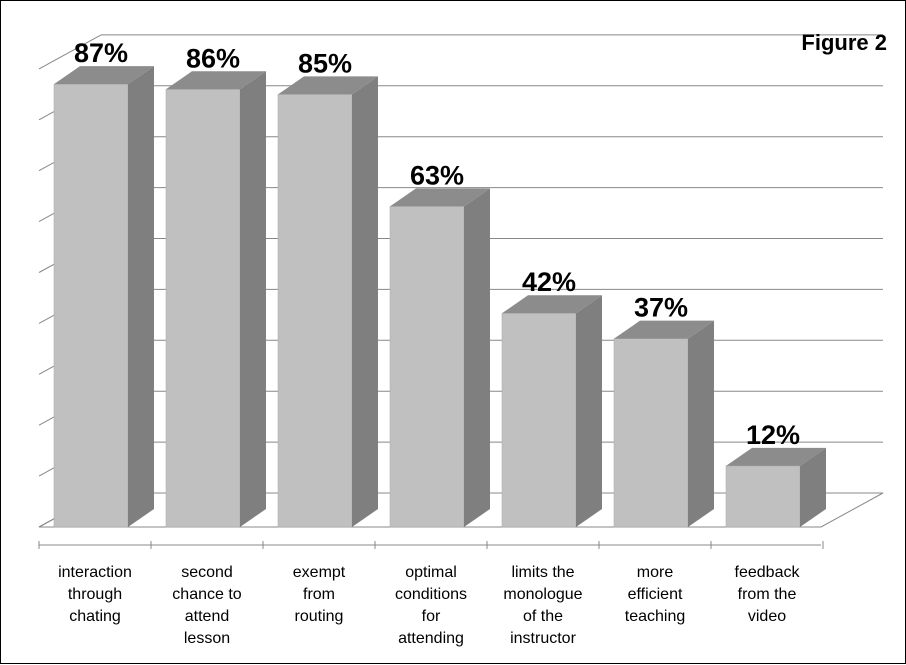 The image size is (906, 665). Describe the element at coordinates (773, 435) in the screenshot. I see `value-label: 12%` at that location.